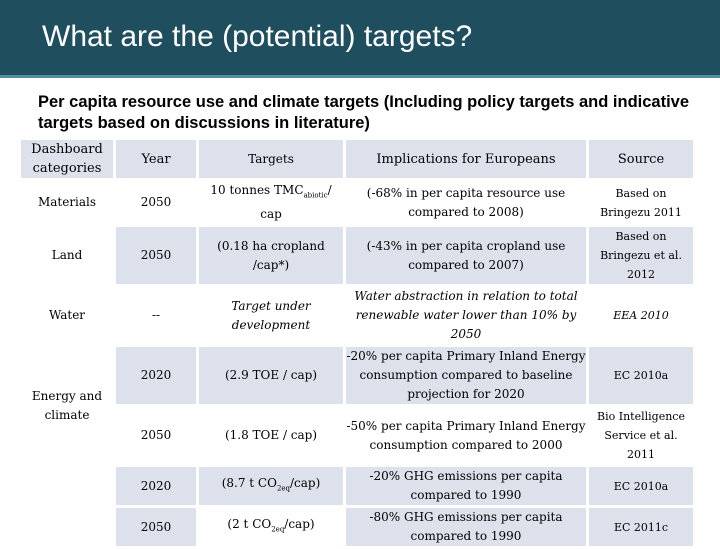 This screenshot has width=720, height=549. Describe the element at coordinates (249, 524) in the screenshot. I see `target-text: (2 t CO` at that location.